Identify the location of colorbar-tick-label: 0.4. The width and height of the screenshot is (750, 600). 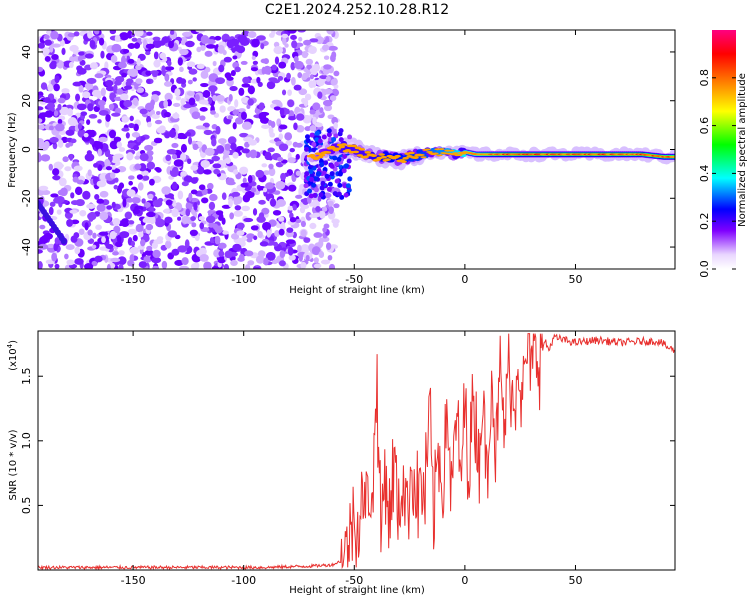
(704, 174).